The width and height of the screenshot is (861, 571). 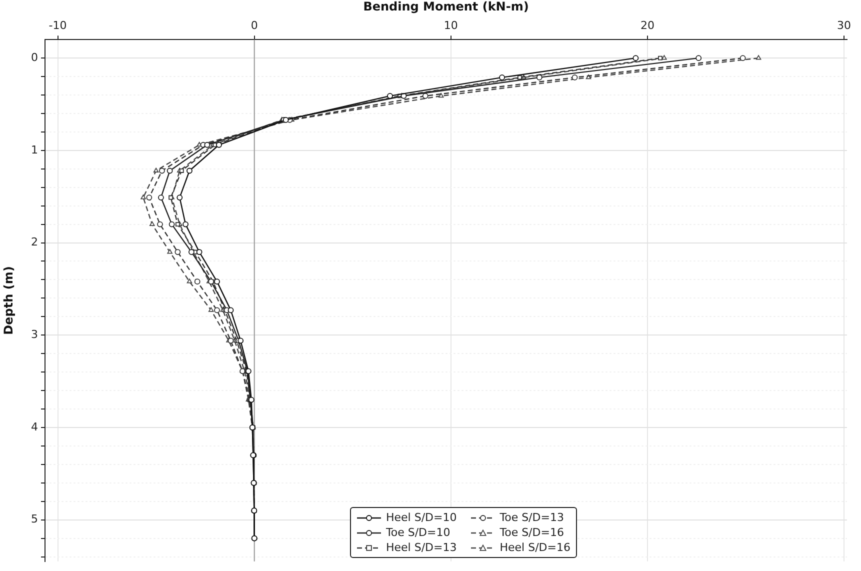 I want to click on y-tick-label: 4, so click(x=34, y=427).